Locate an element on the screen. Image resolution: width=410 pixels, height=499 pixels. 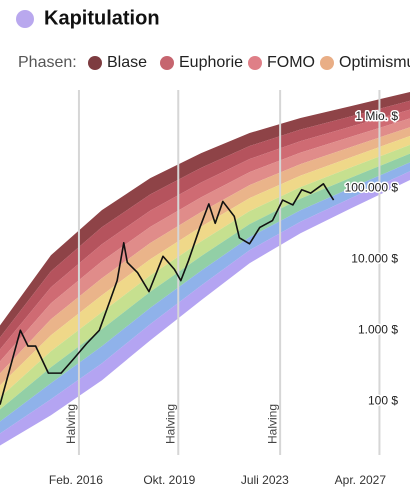
y-tick-label: 10.000 $ is located at coordinates (374, 258).